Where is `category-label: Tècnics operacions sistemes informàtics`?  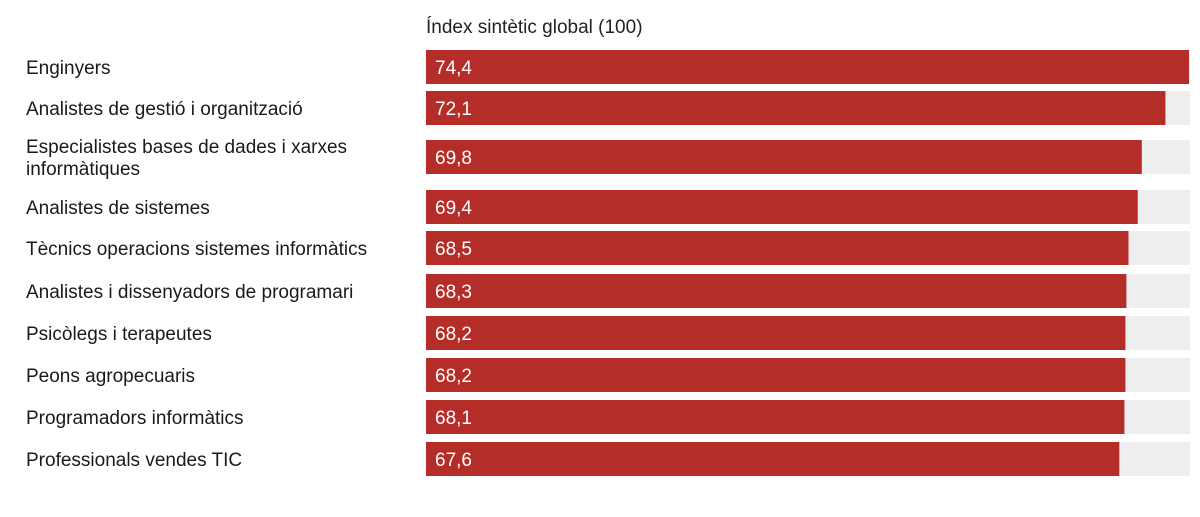
category-label: Tècnics operacions sistemes informàtics is located at coordinates (196, 249).